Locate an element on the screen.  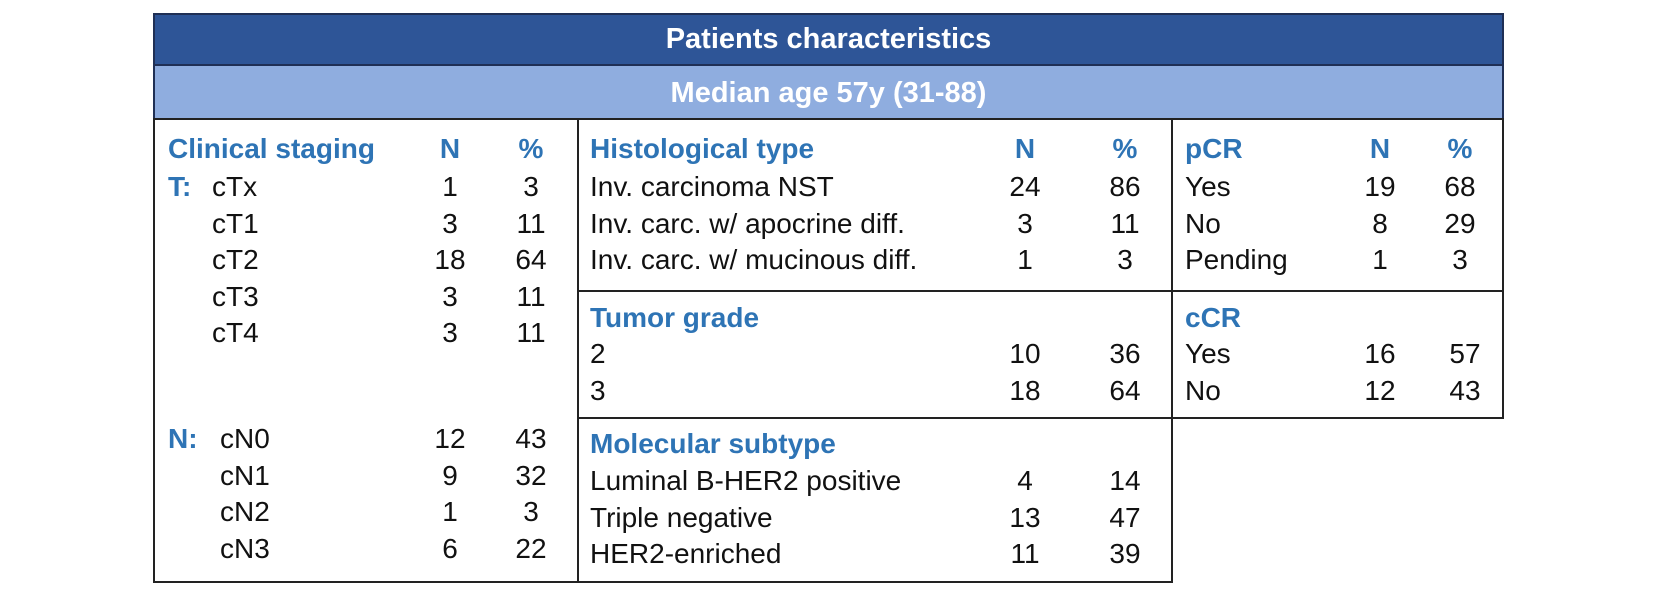
pcr-row-pct: 3 is located at coordinates (1460, 259).